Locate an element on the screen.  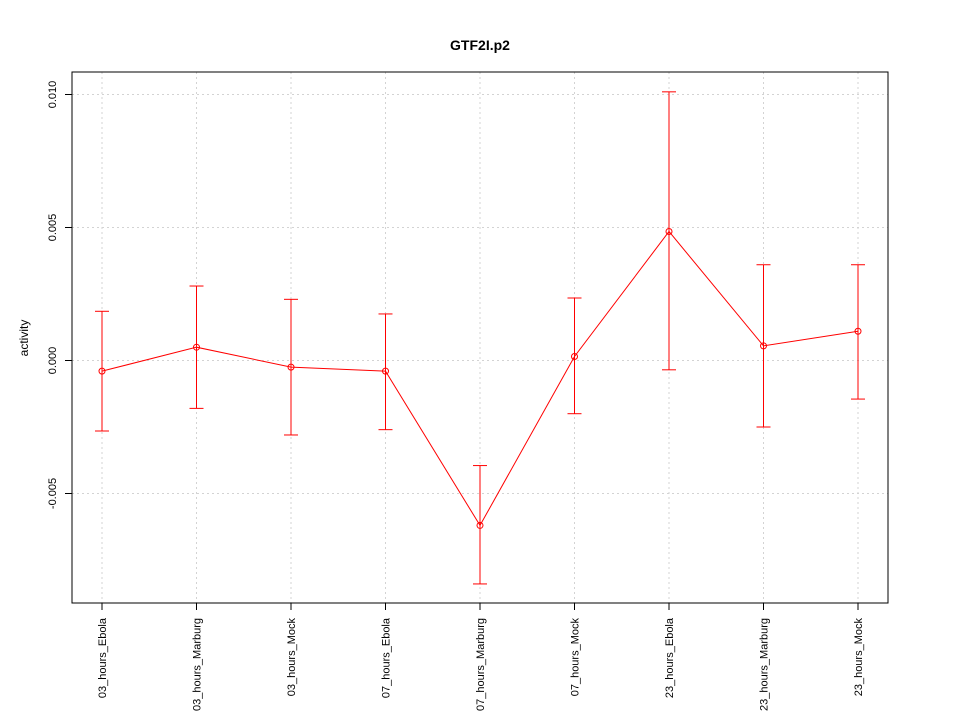
x-tick-label: 03_hours_Marburg is located at coordinates (198, 664).